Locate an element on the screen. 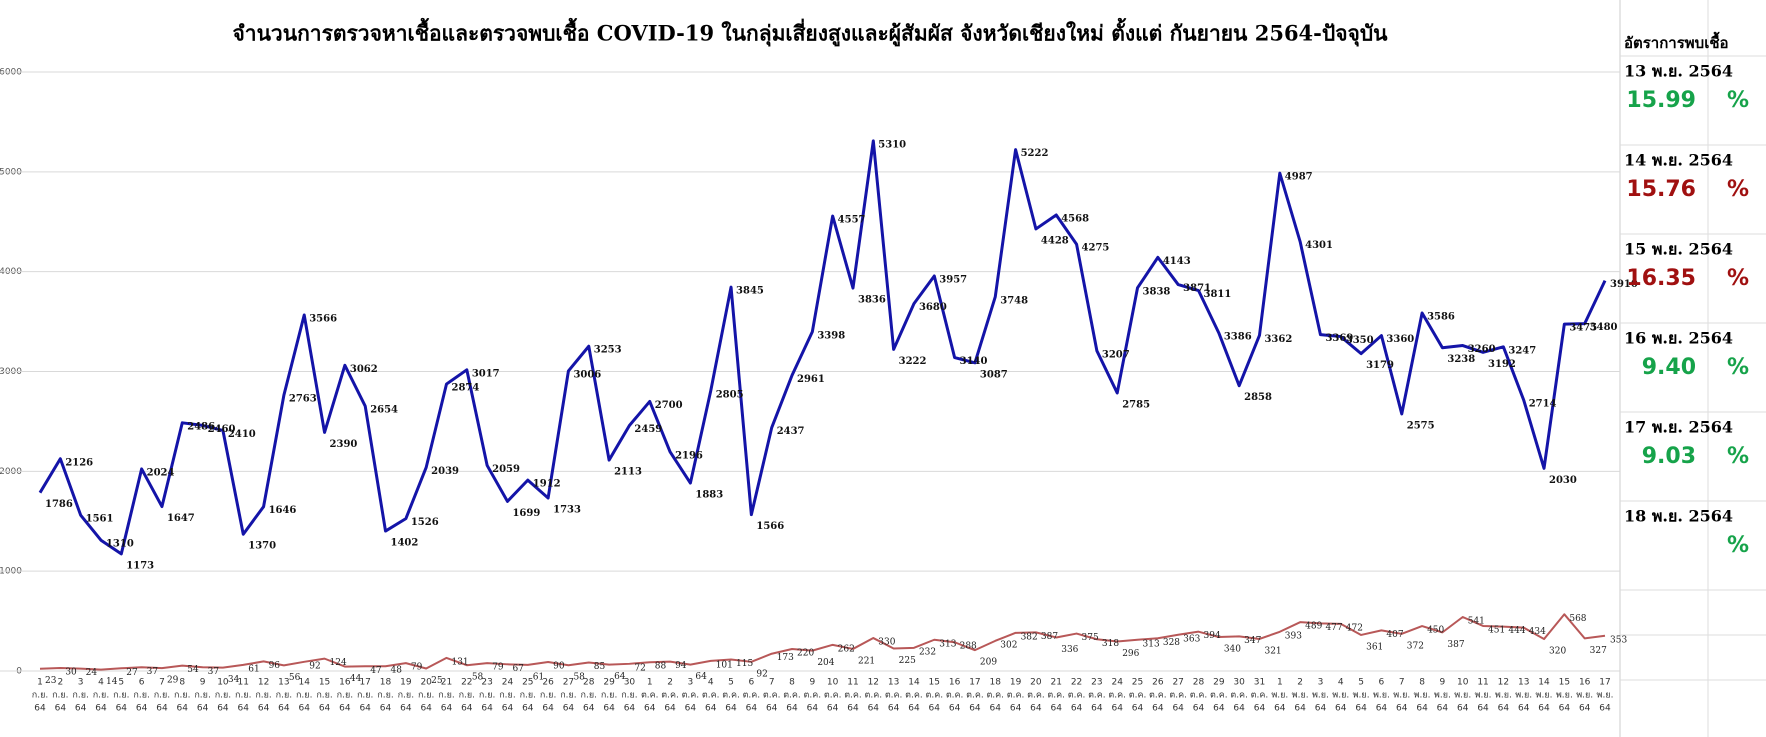  data-label: 407 is located at coordinates (1394, 635).